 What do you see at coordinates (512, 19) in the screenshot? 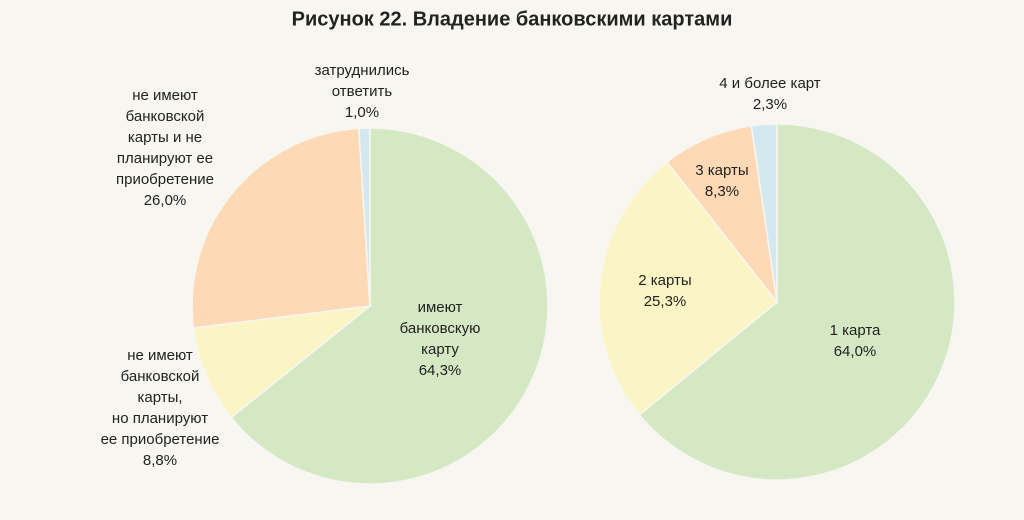
I see `chart-title: Рисунок 22. Владение банковскими картами` at bounding box center [512, 19].